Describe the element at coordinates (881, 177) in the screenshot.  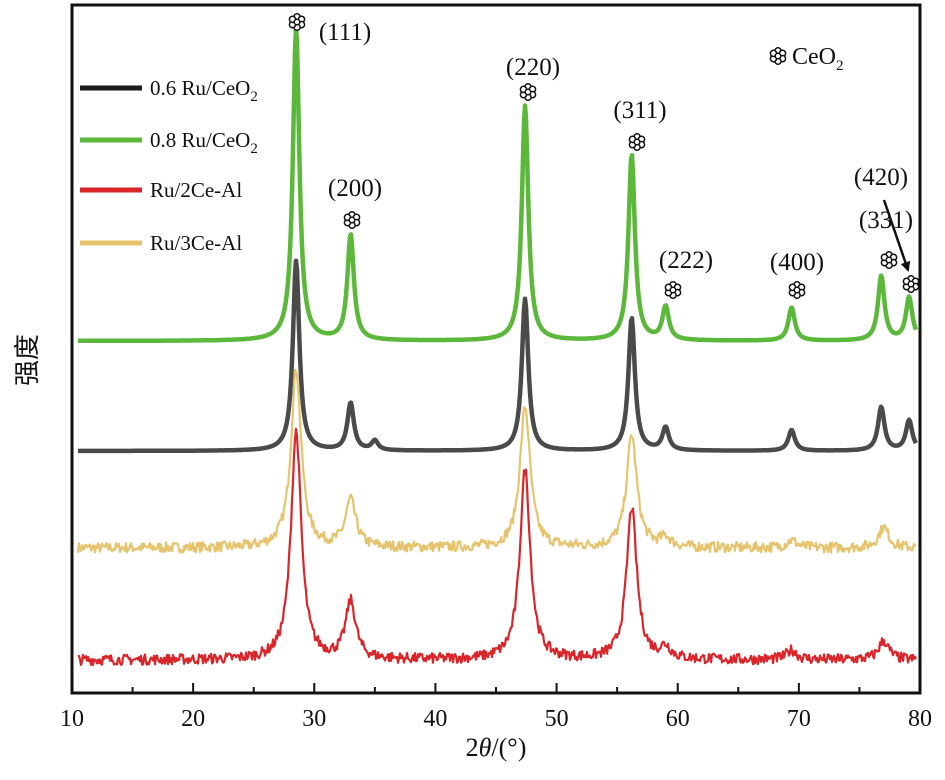
I see `peak-label: (420)` at that location.